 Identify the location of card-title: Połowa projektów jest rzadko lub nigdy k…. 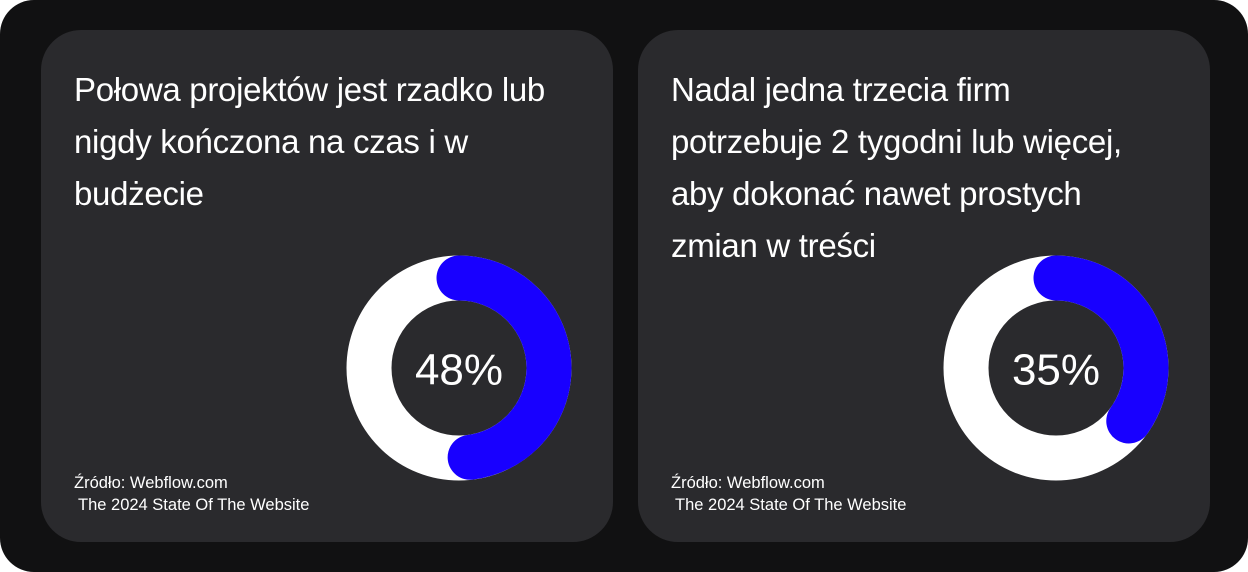
(309, 141).